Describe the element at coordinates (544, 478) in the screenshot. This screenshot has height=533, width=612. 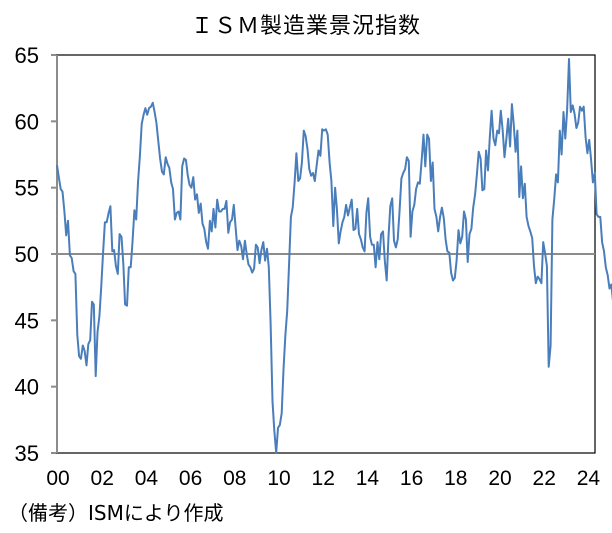
I see `x-tick-label: 22` at that location.